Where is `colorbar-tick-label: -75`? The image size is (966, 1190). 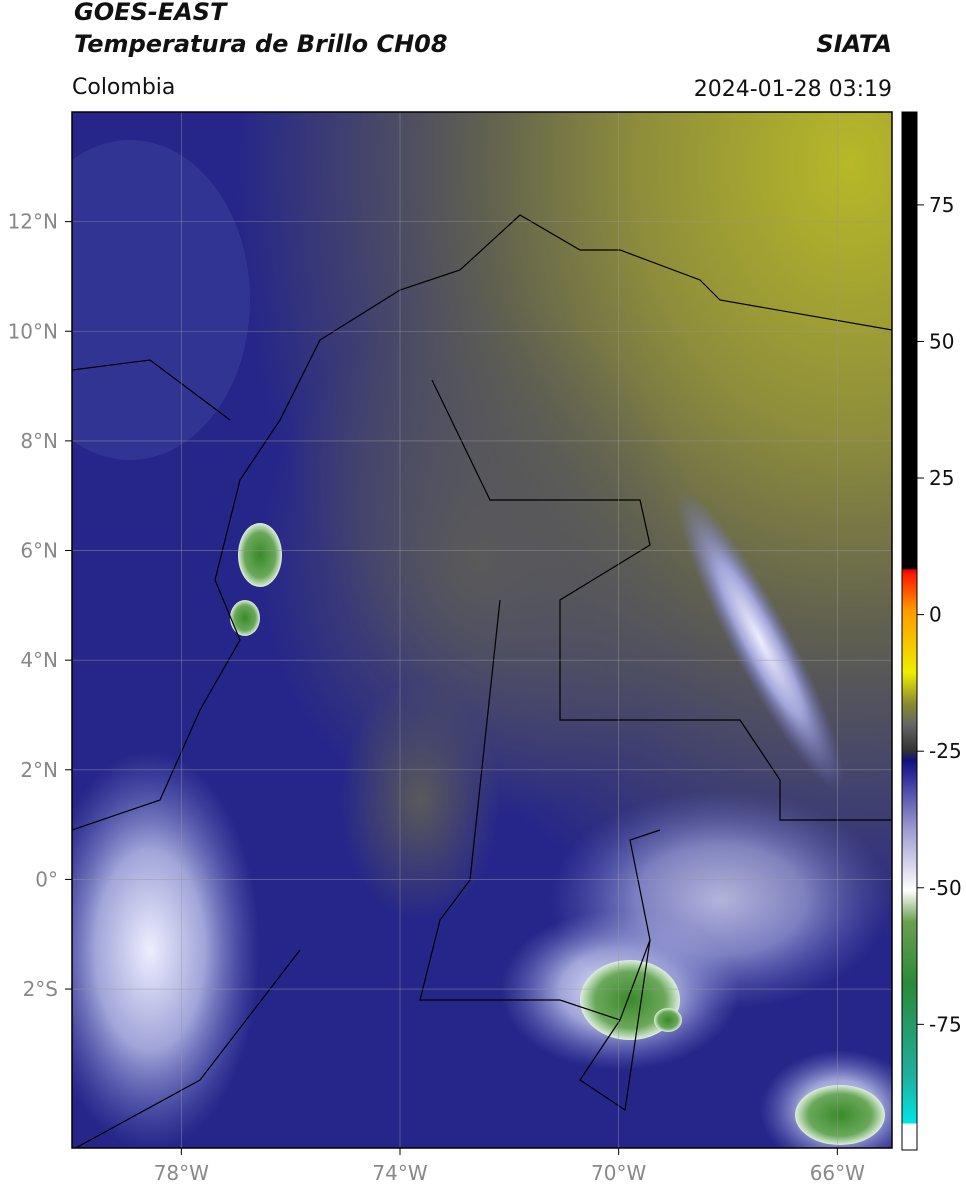 colorbar-tick-label: -75 is located at coordinates (945, 1024).